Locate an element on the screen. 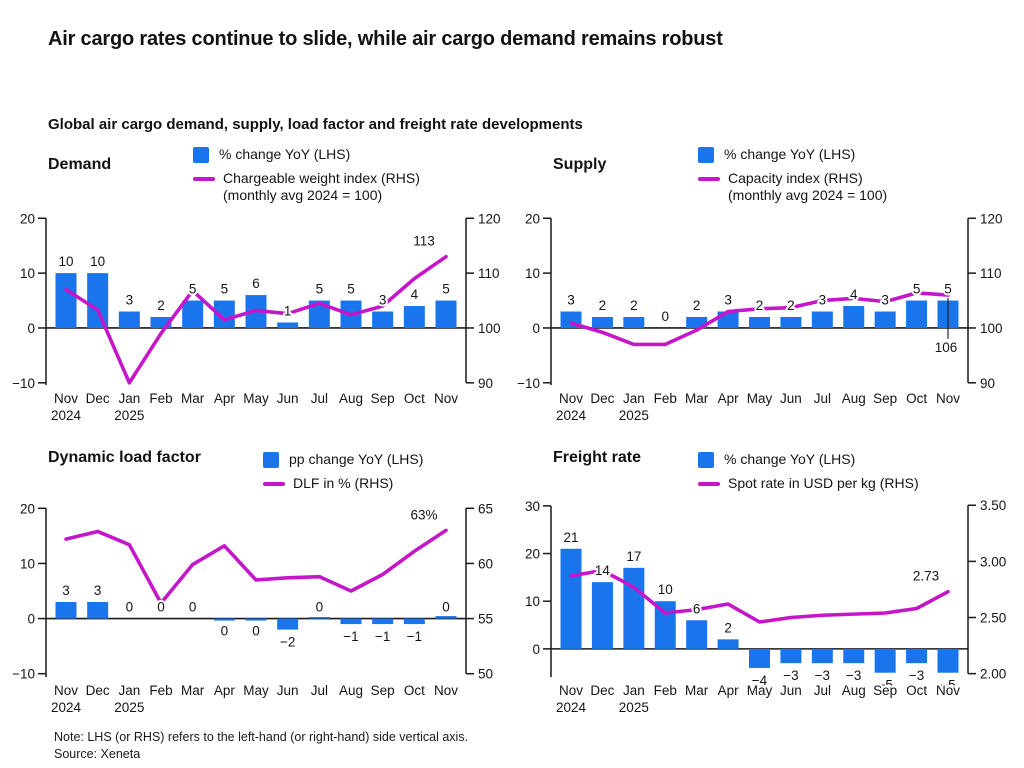 The width and height of the screenshot is (1024, 768). month-label: Oct is located at coordinates (916, 690).